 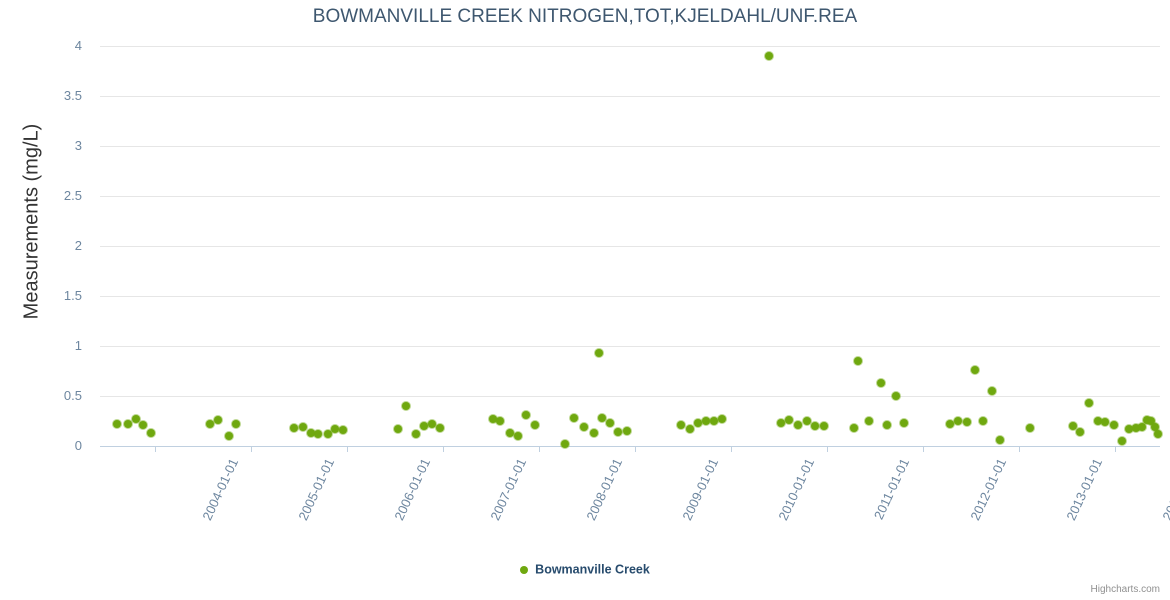 What do you see at coordinates (1125, 589) in the screenshot?
I see `credits-link: Highcharts.com` at bounding box center [1125, 589].